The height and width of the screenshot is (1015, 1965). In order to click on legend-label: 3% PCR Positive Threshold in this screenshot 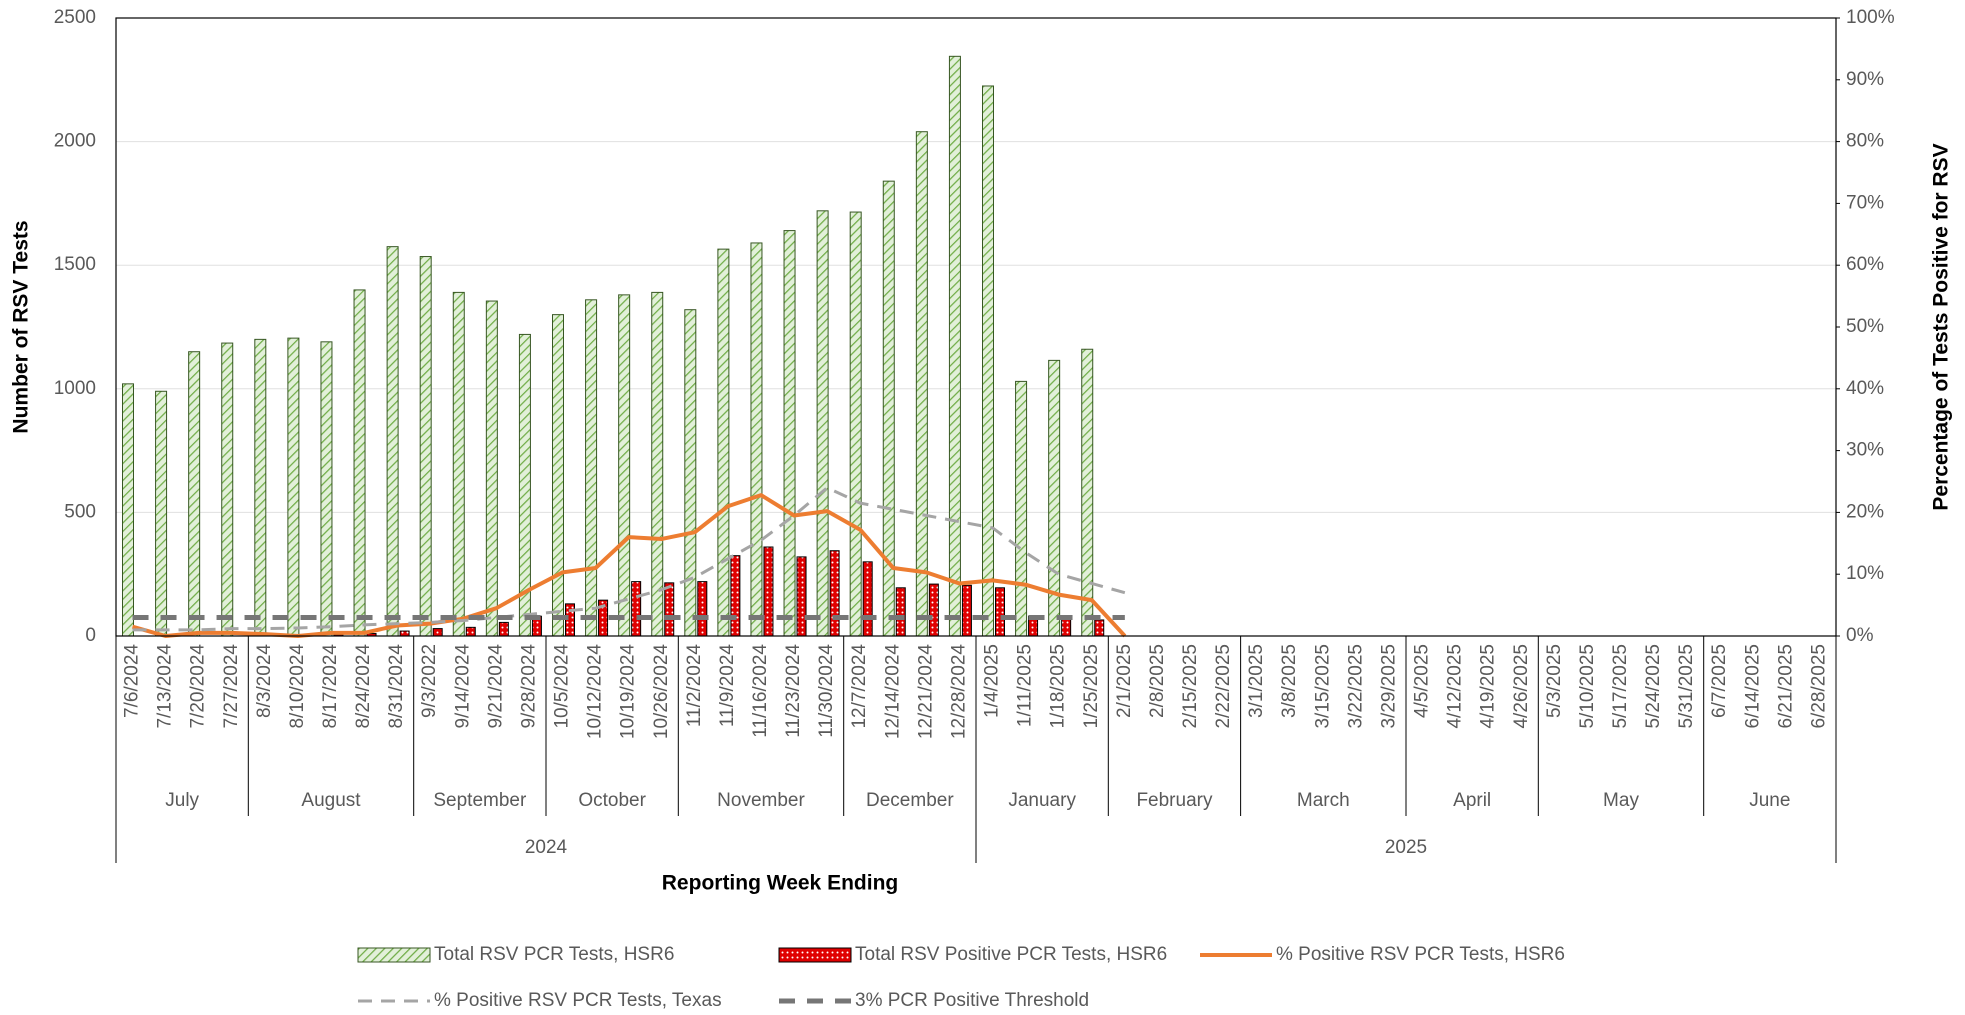, I will do `click(972, 1000)`.